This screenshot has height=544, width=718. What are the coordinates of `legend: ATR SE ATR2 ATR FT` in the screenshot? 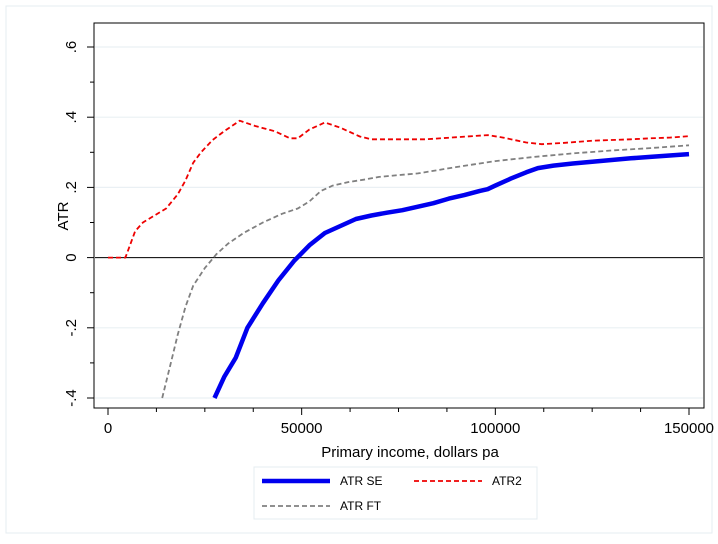 It's located at (395, 493).